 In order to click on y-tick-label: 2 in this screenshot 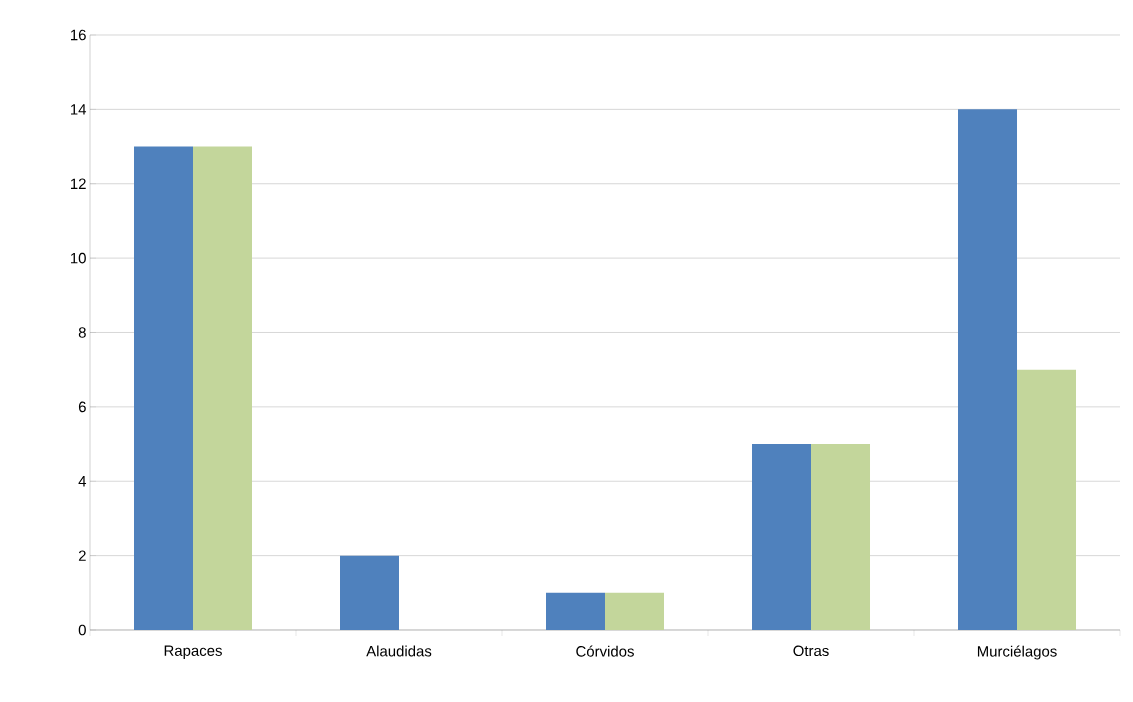, I will do `click(82, 555)`.